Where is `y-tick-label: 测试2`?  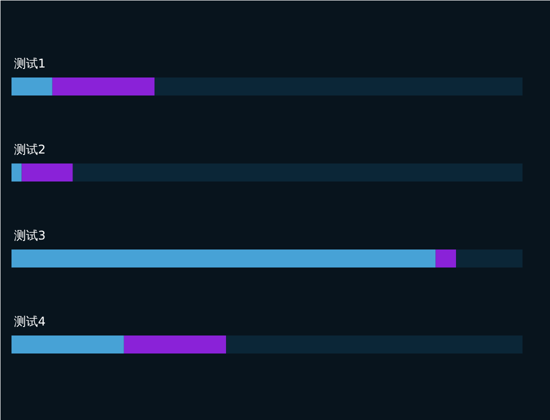
y-tick-label: 测试2 is located at coordinates (30, 149).